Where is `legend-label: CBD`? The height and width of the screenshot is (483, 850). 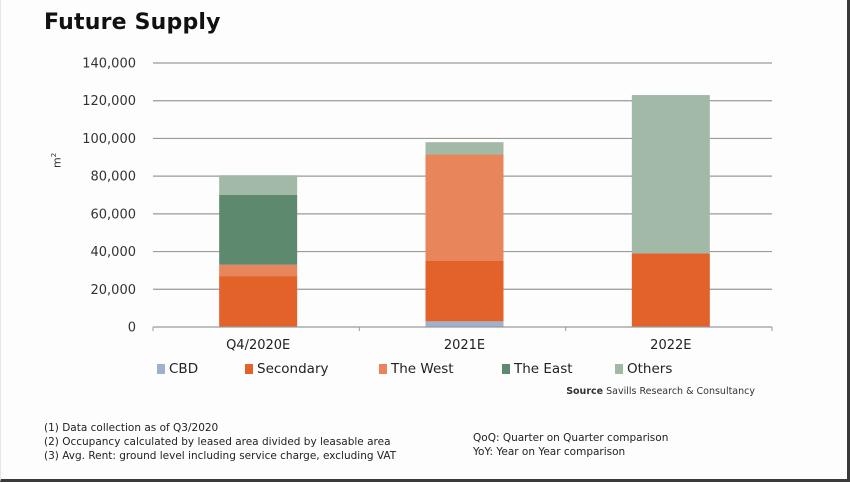 legend-label: CBD is located at coordinates (184, 369).